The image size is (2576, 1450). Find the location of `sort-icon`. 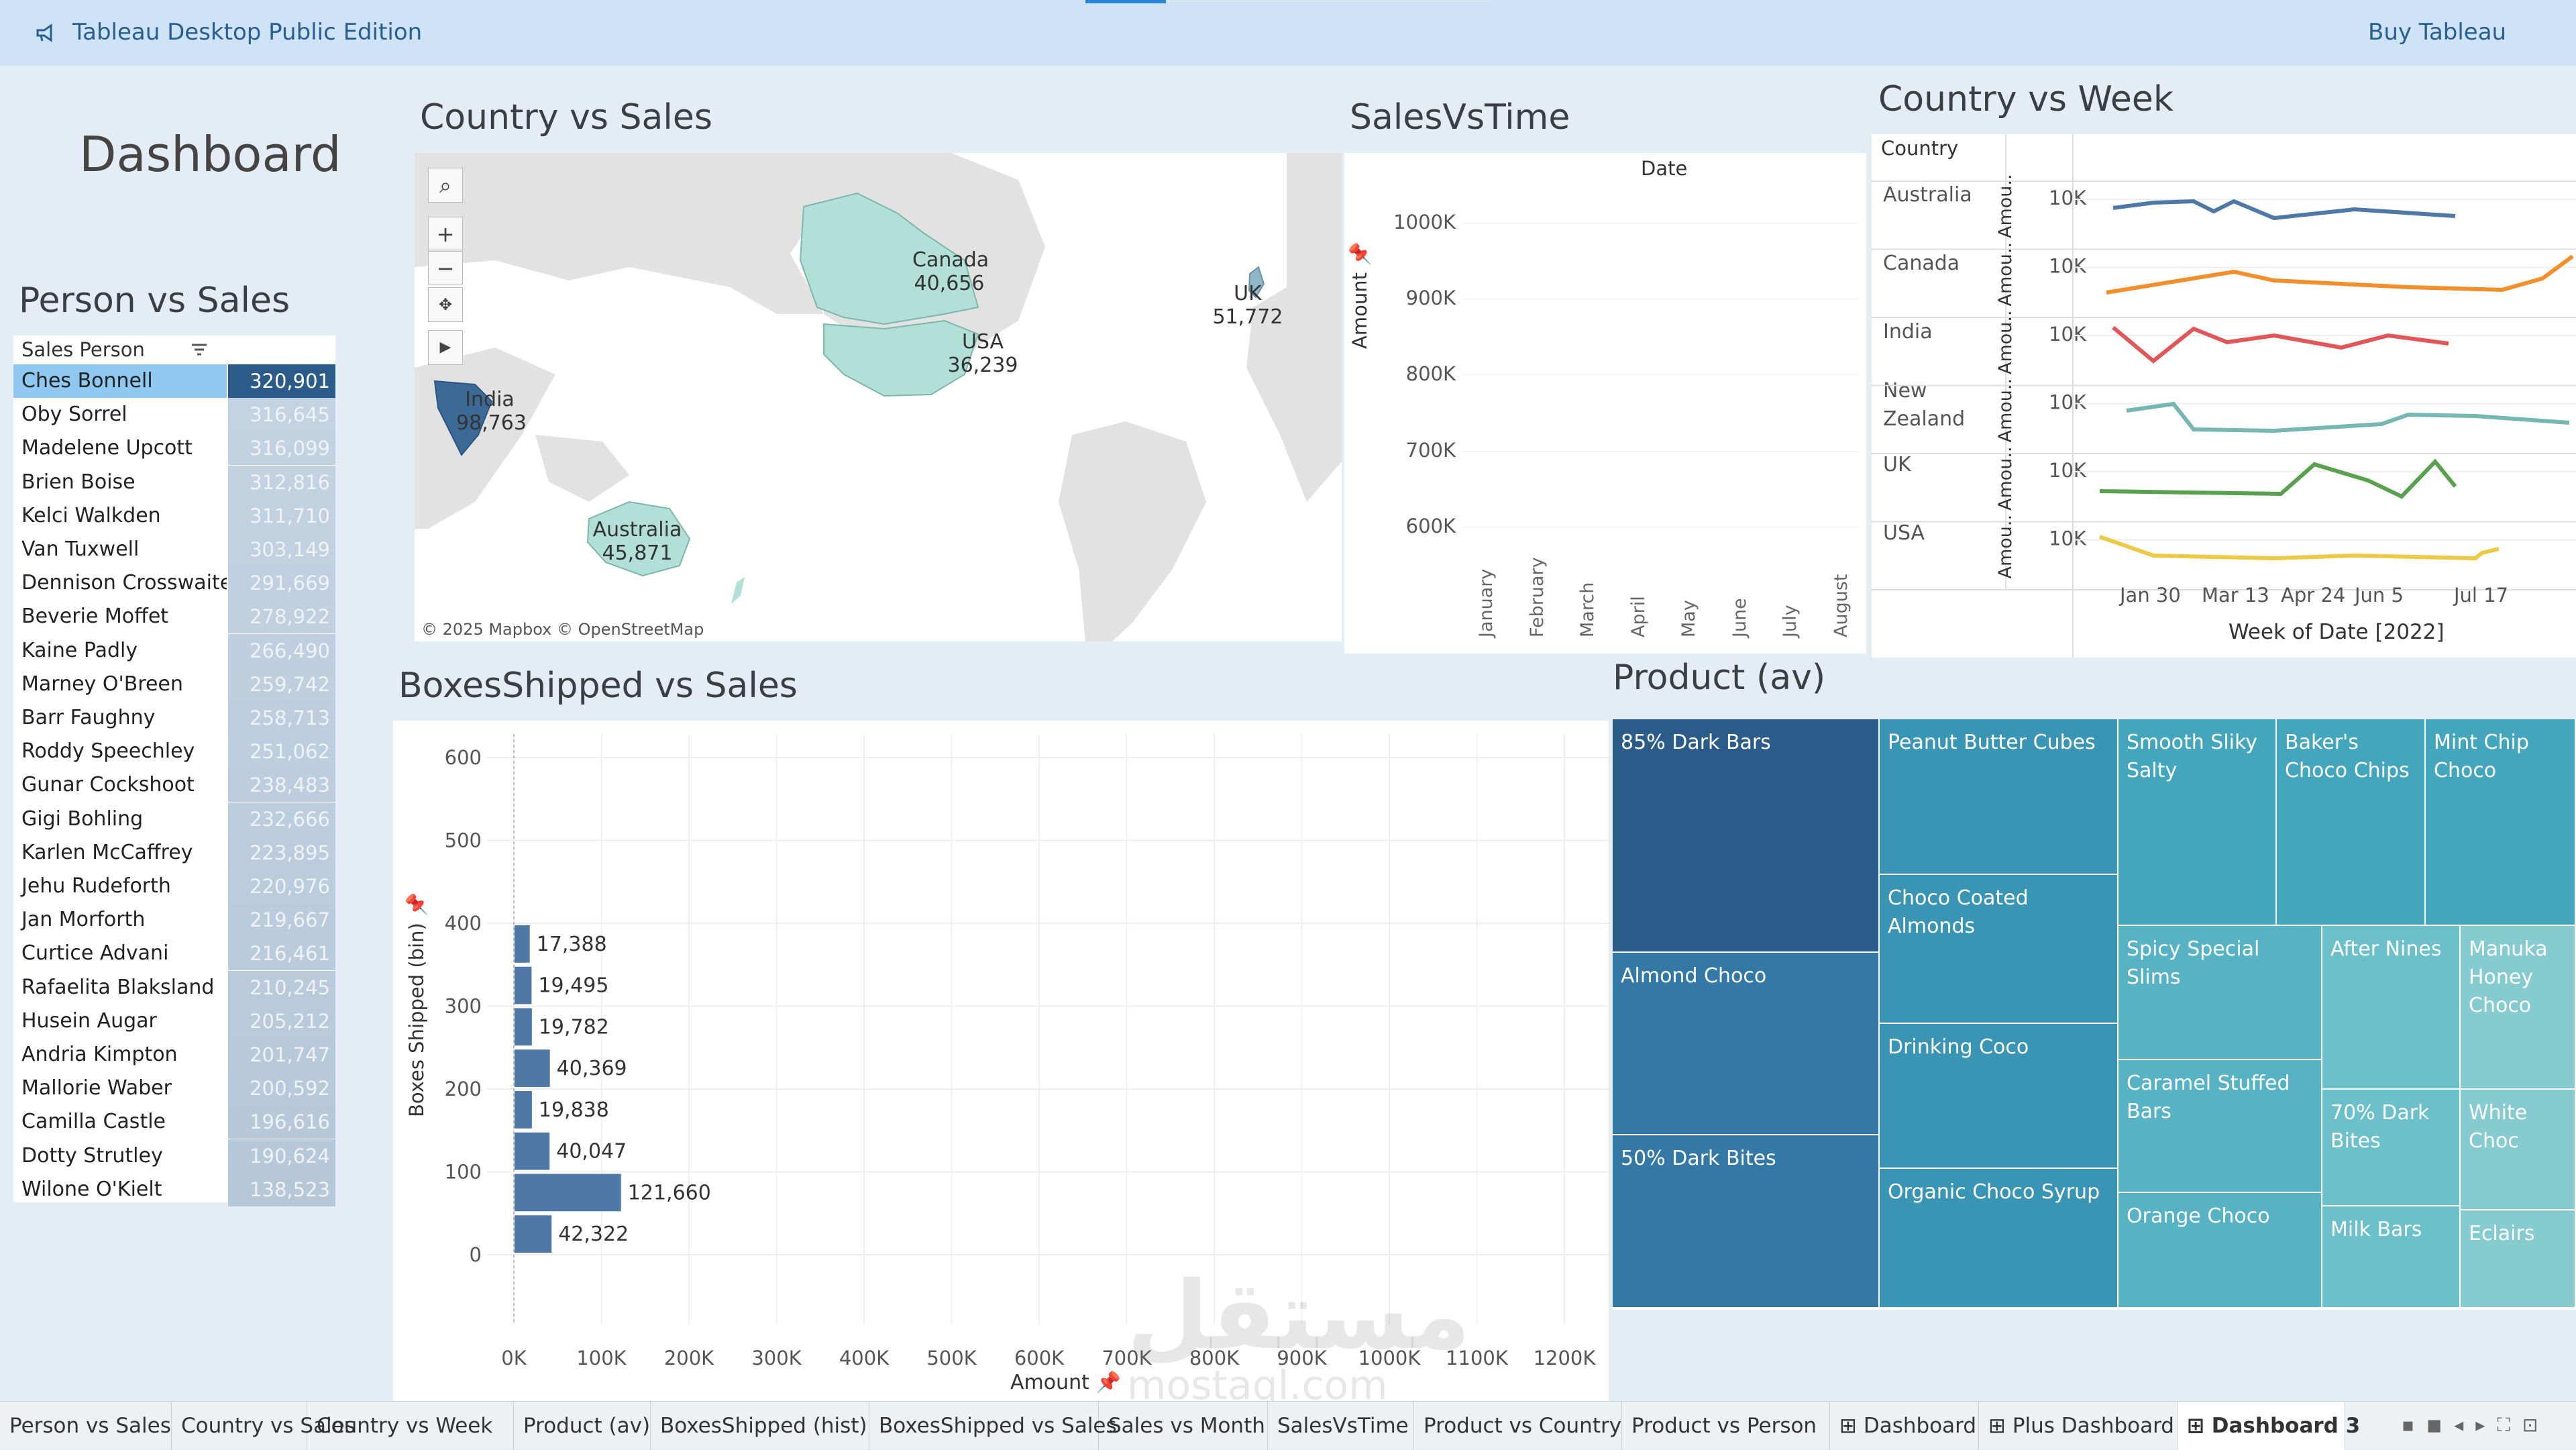

sort-icon is located at coordinates (199, 350).